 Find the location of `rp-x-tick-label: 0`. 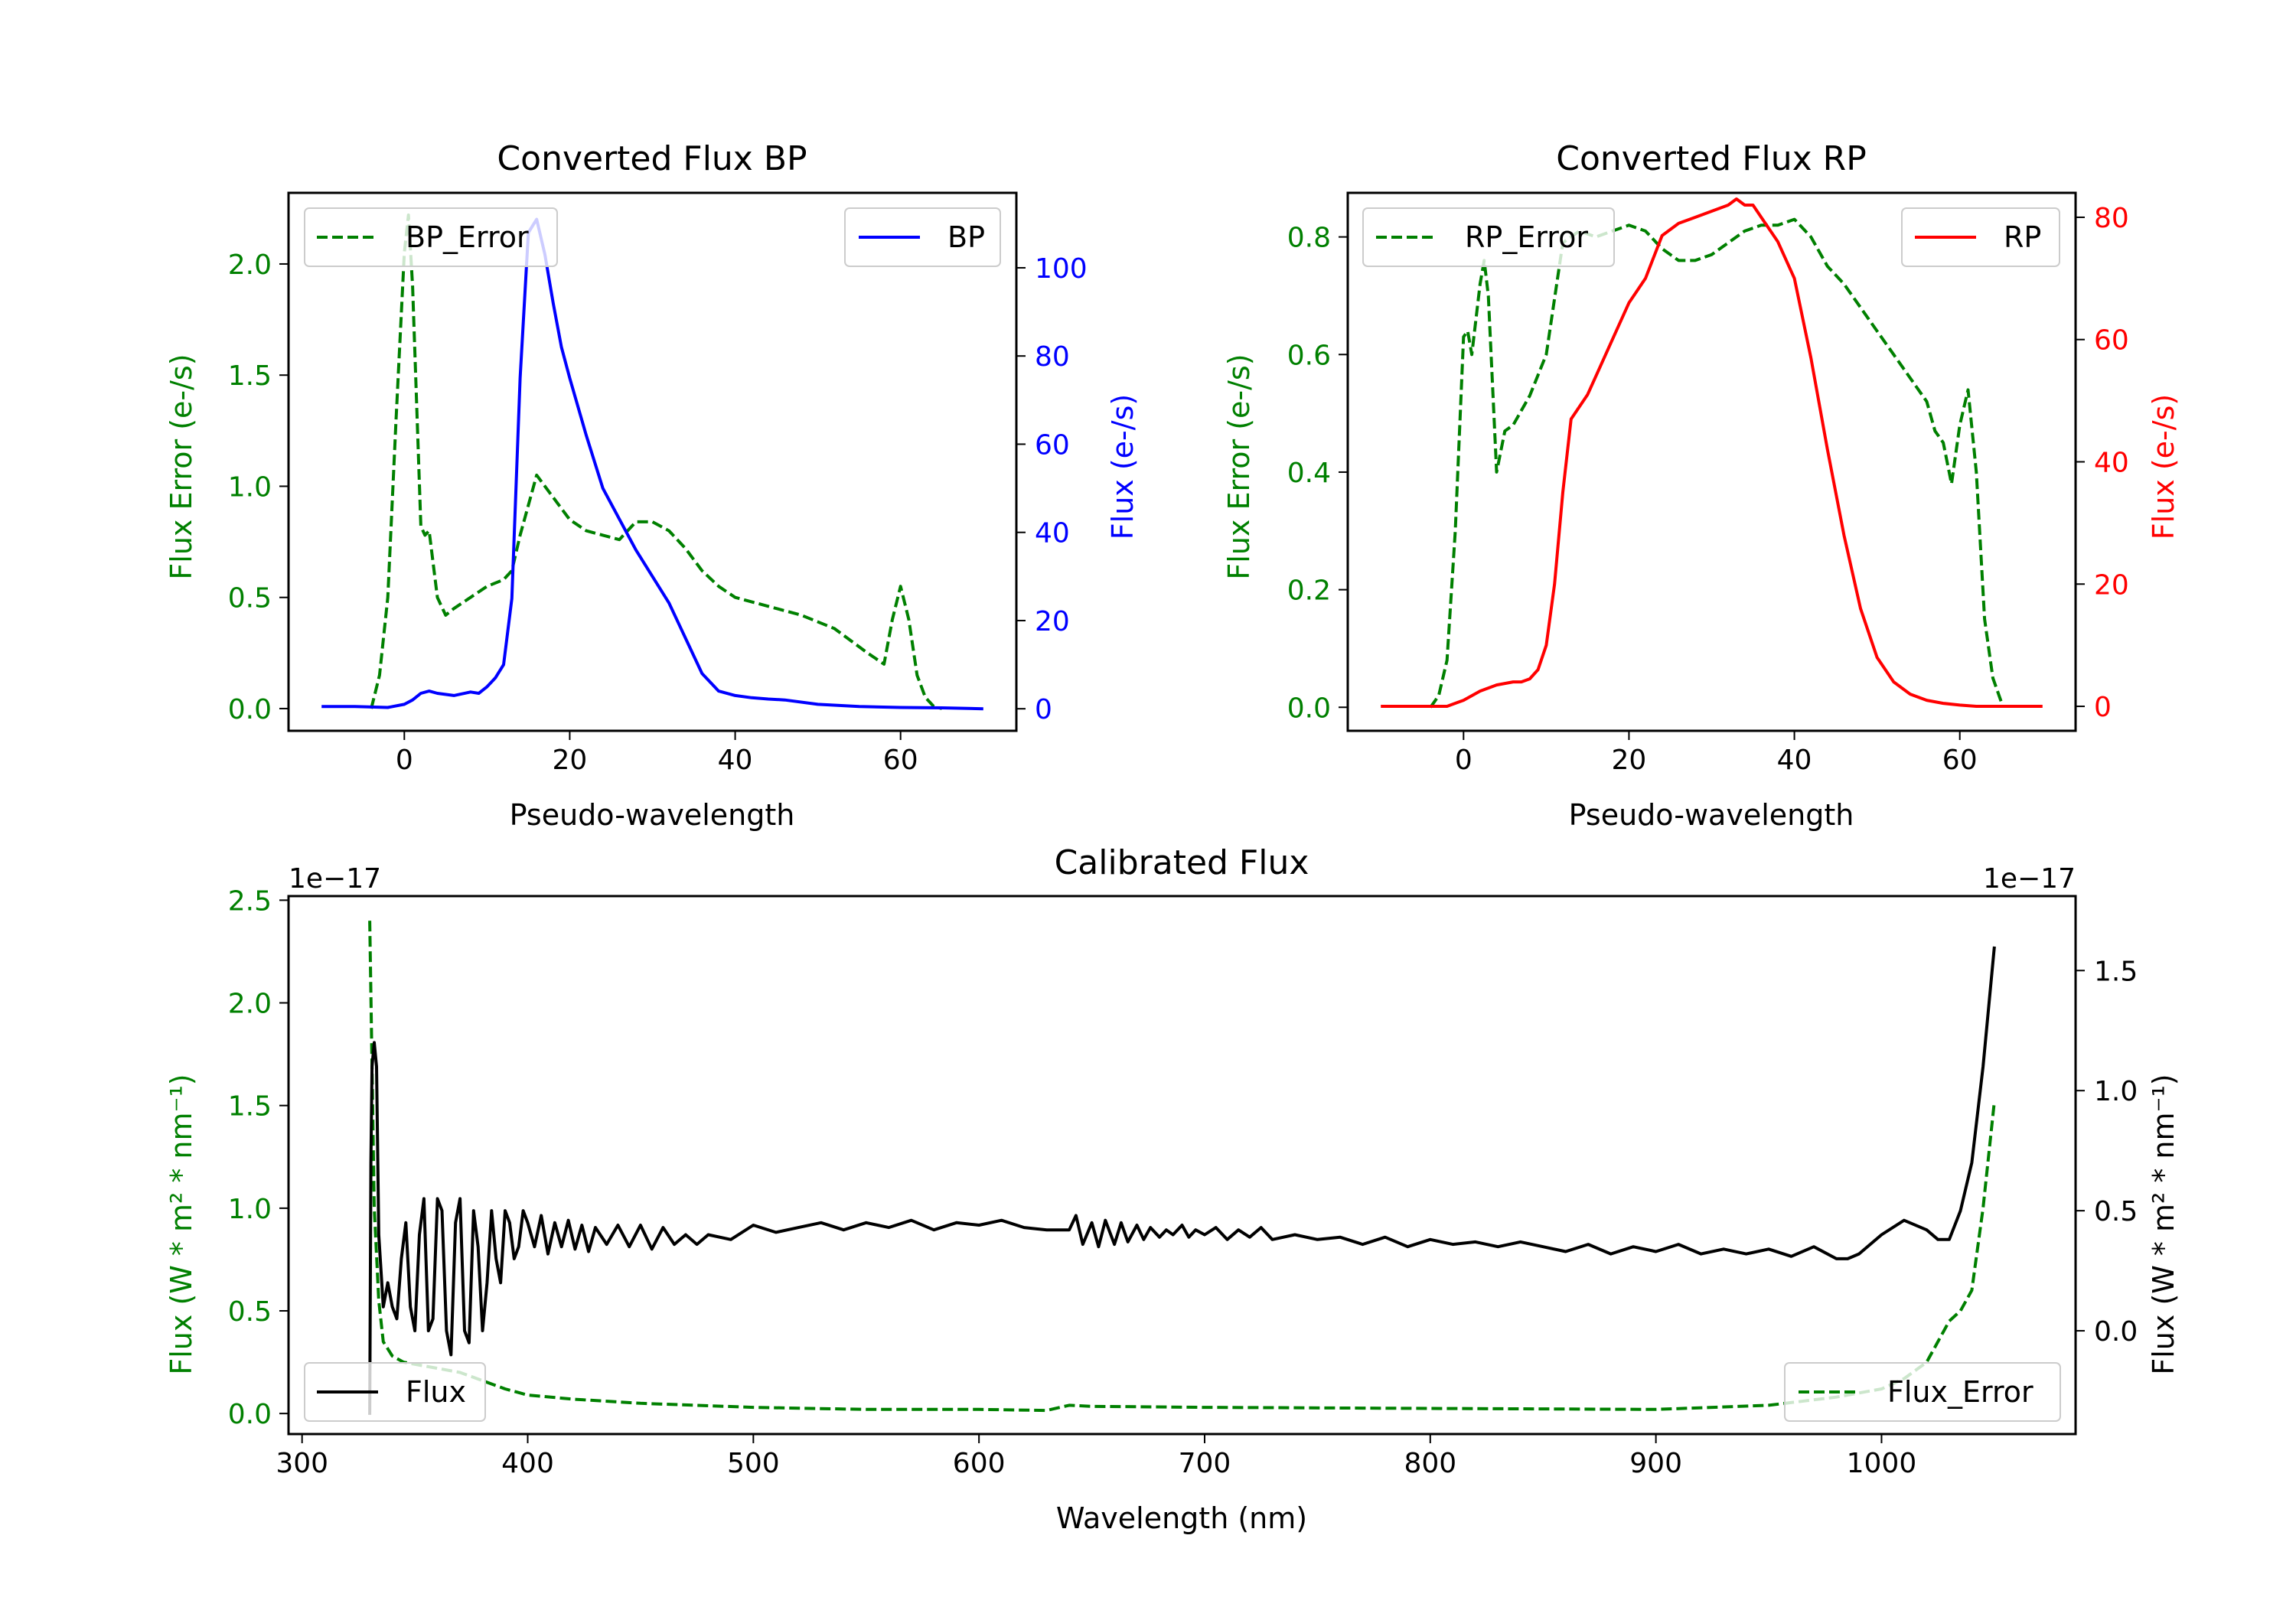

rp-x-tick-label: 0 is located at coordinates (1464, 760).